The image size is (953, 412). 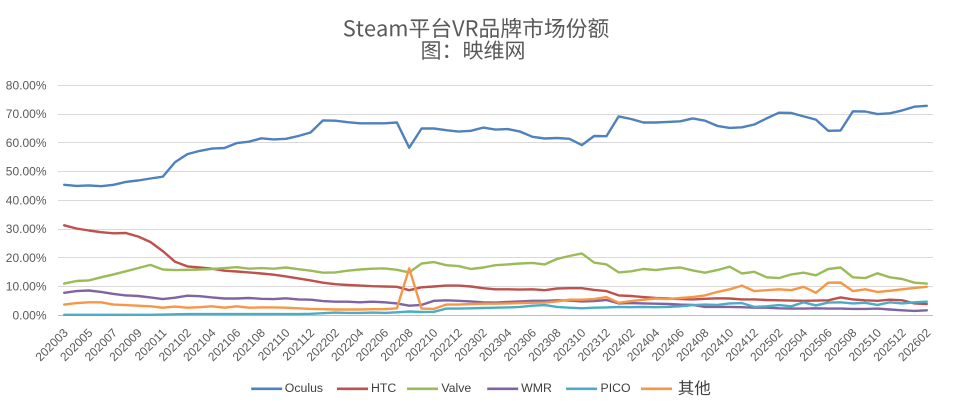 What do you see at coordinates (304, 388) in the screenshot?
I see `svg-text: Oculus` at bounding box center [304, 388].